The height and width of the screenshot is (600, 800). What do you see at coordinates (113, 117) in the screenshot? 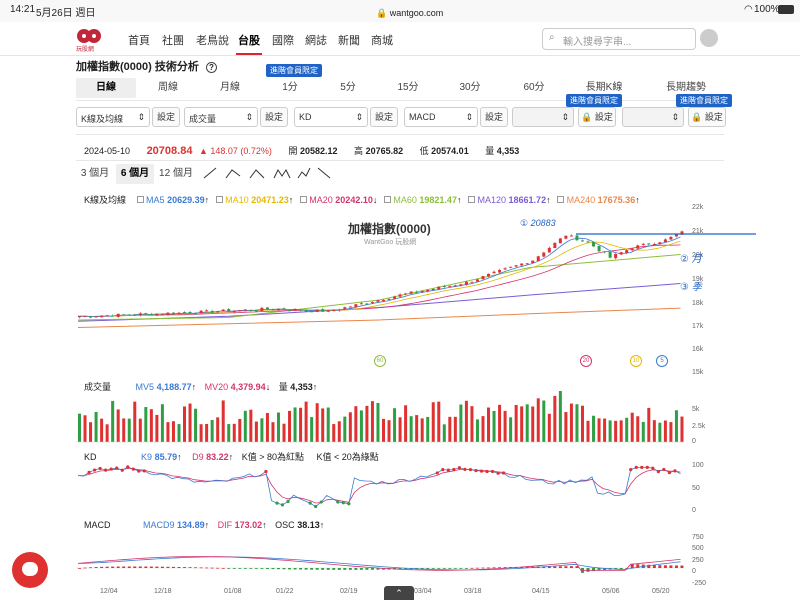
I see `select-kline: K線及均線 ⇕` at bounding box center [113, 117].